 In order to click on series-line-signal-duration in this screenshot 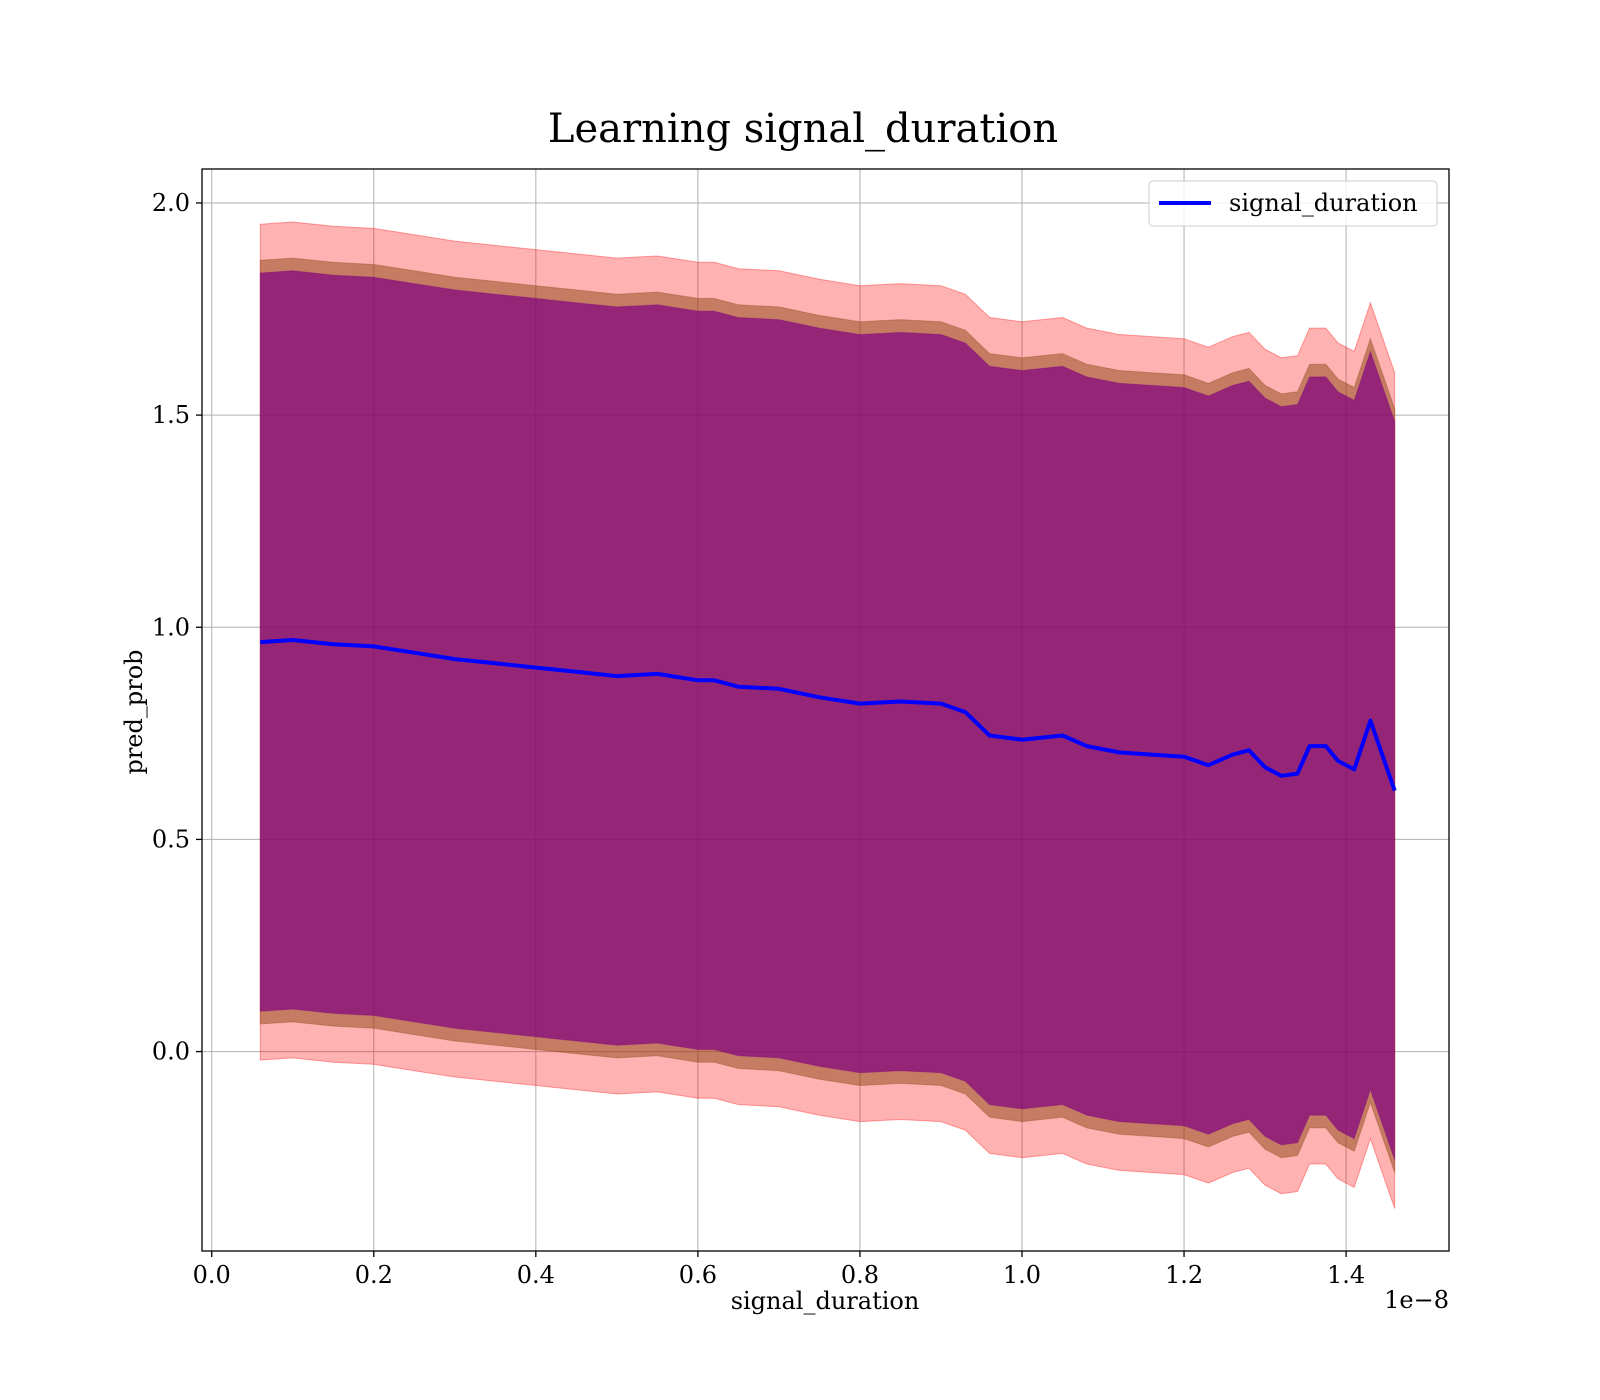, I will do `click(828, 715)`.